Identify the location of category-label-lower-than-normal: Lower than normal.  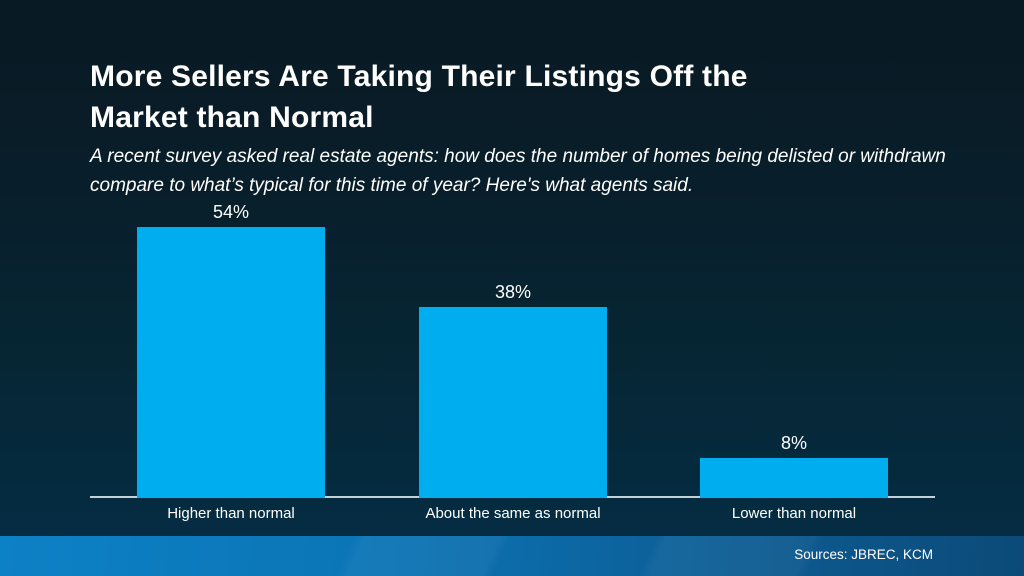
(794, 513).